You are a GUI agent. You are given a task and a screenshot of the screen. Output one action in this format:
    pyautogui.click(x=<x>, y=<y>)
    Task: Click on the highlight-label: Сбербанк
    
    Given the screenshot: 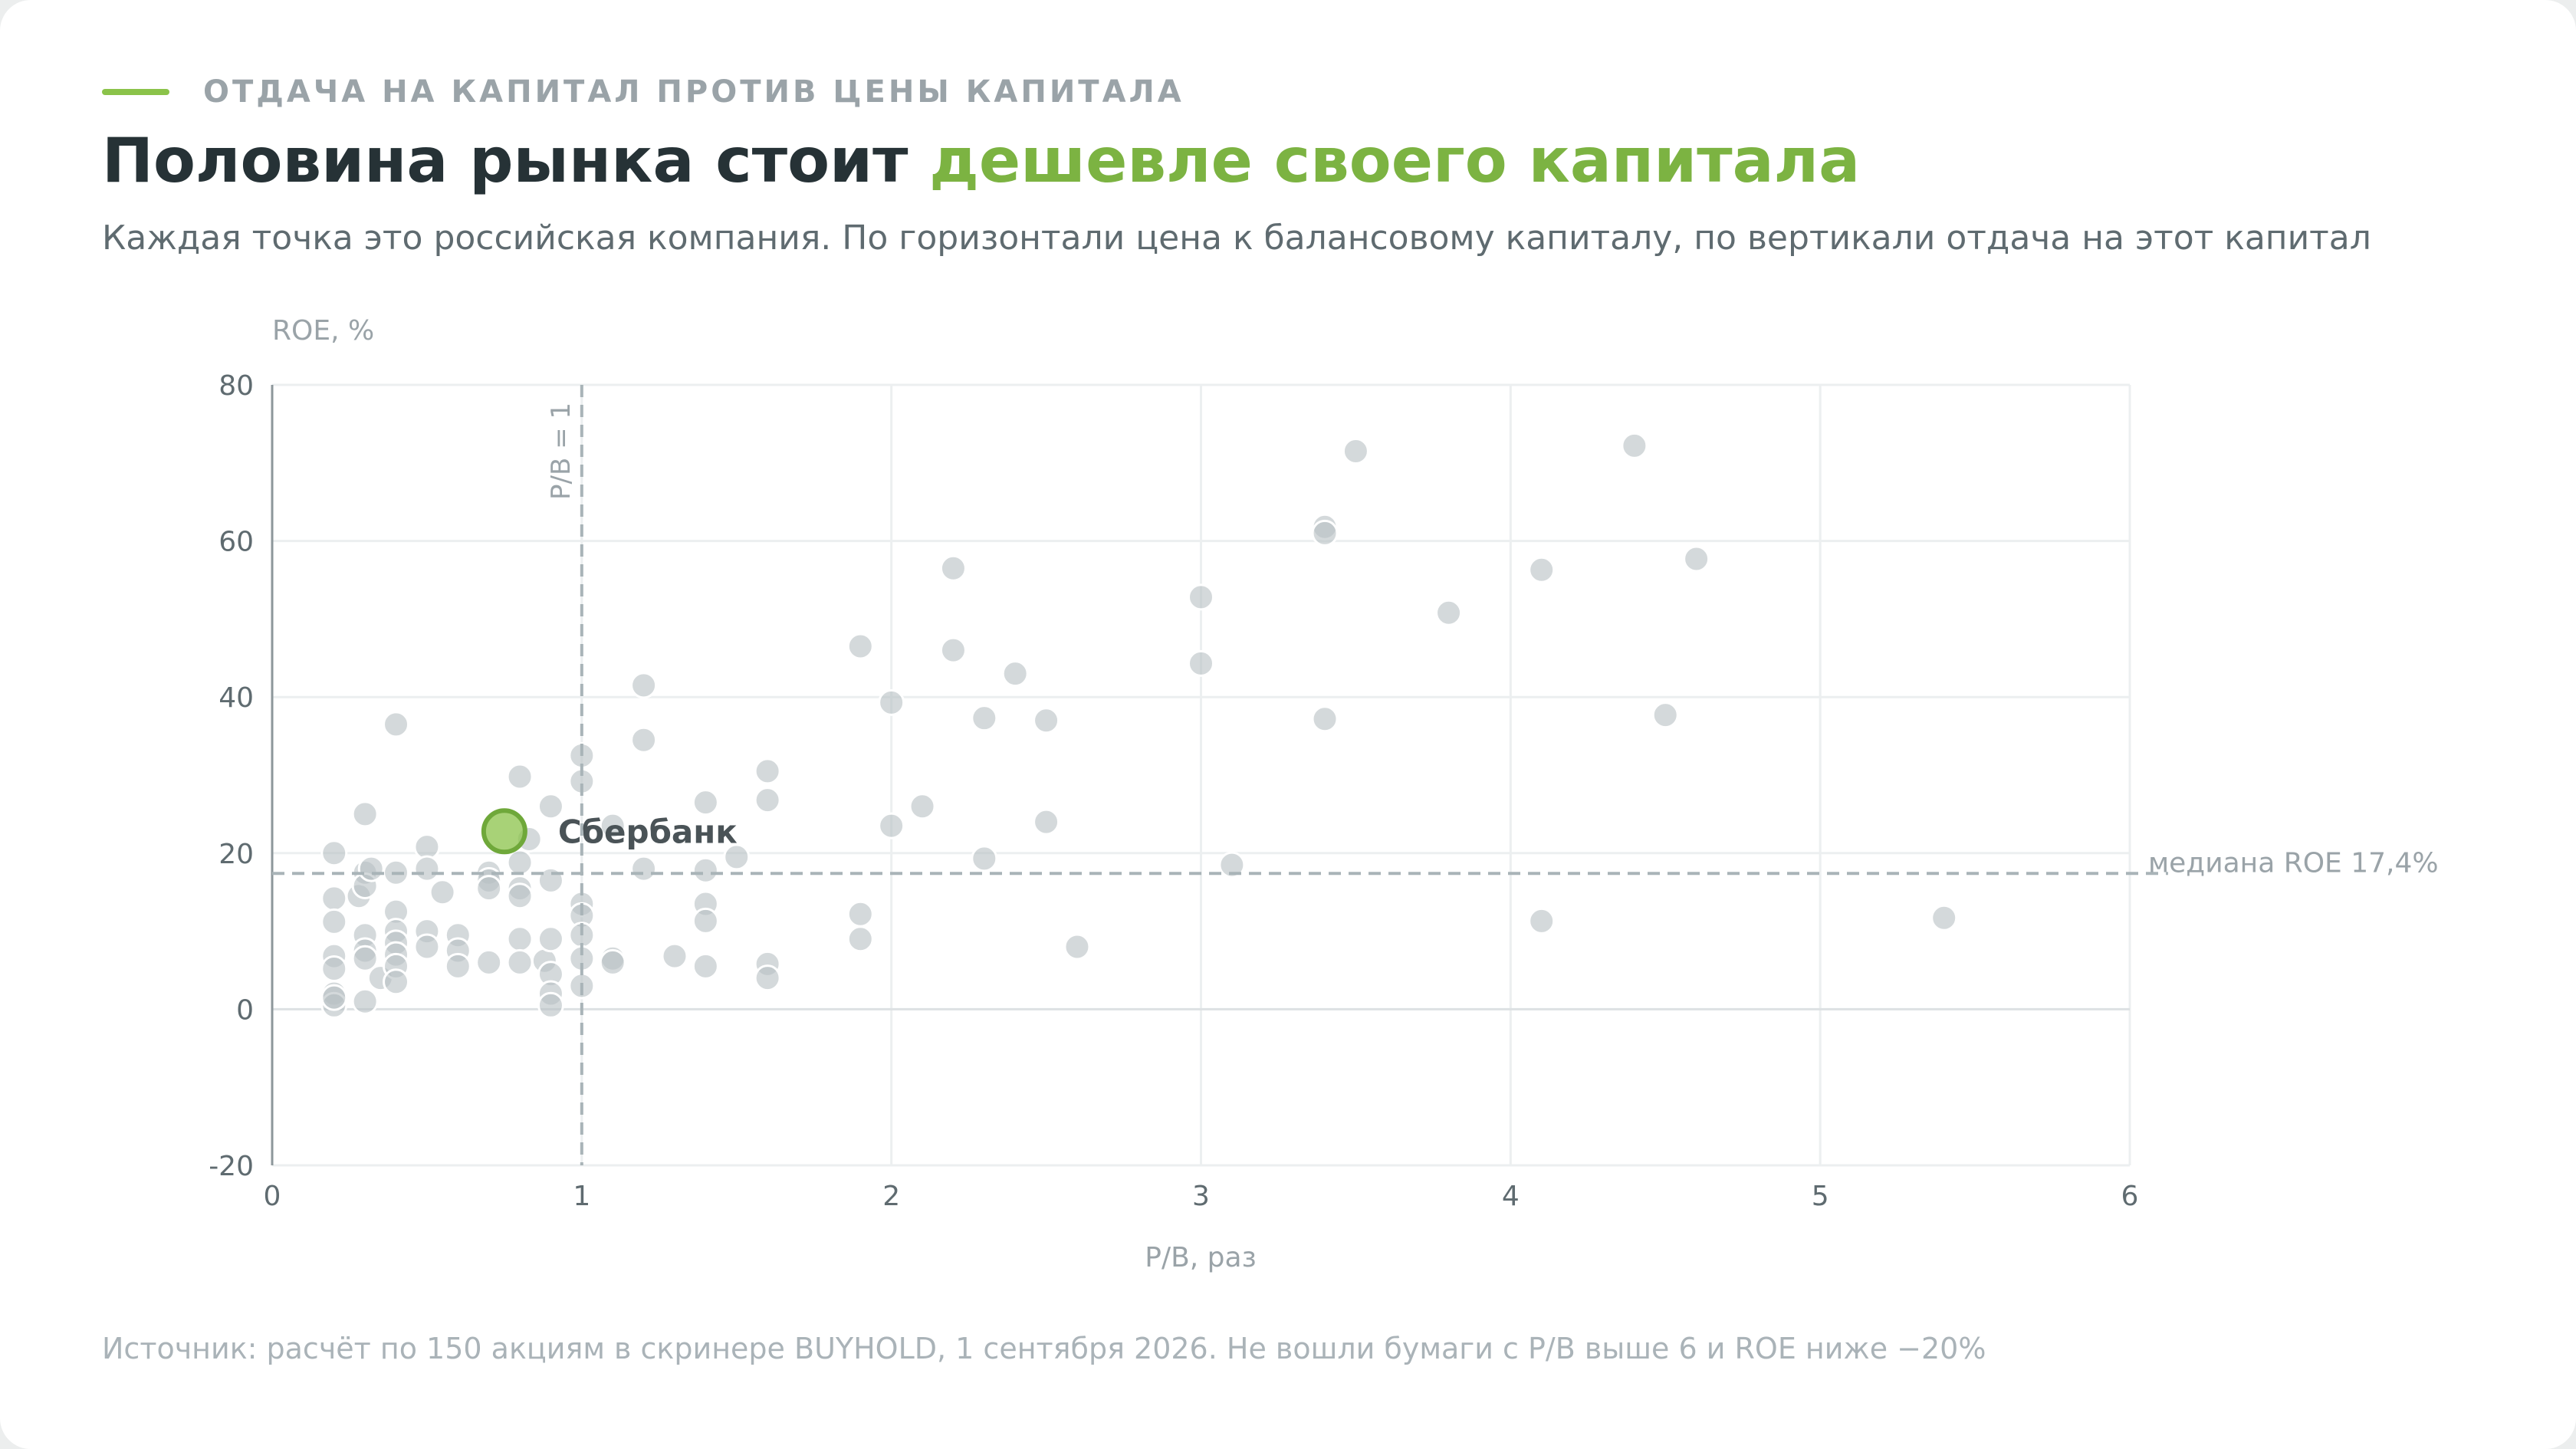 What is the action you would take?
    pyautogui.click(x=648, y=831)
    